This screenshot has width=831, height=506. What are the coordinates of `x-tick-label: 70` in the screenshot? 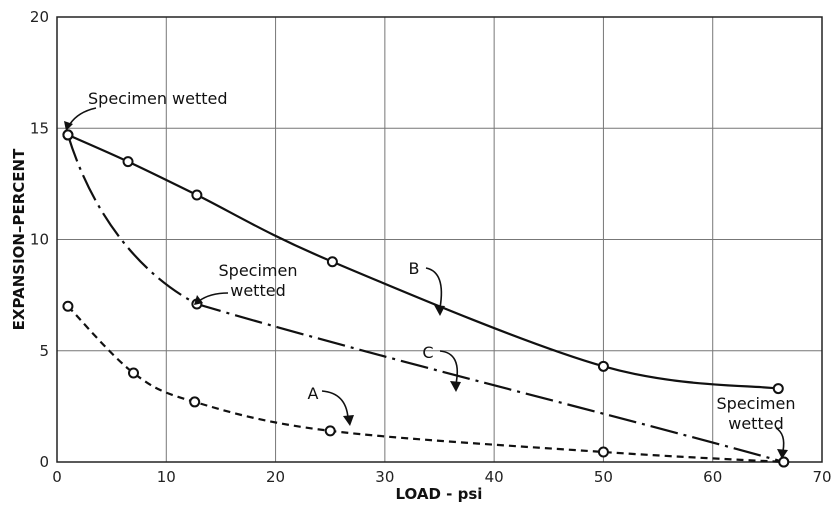 It's located at (821, 477).